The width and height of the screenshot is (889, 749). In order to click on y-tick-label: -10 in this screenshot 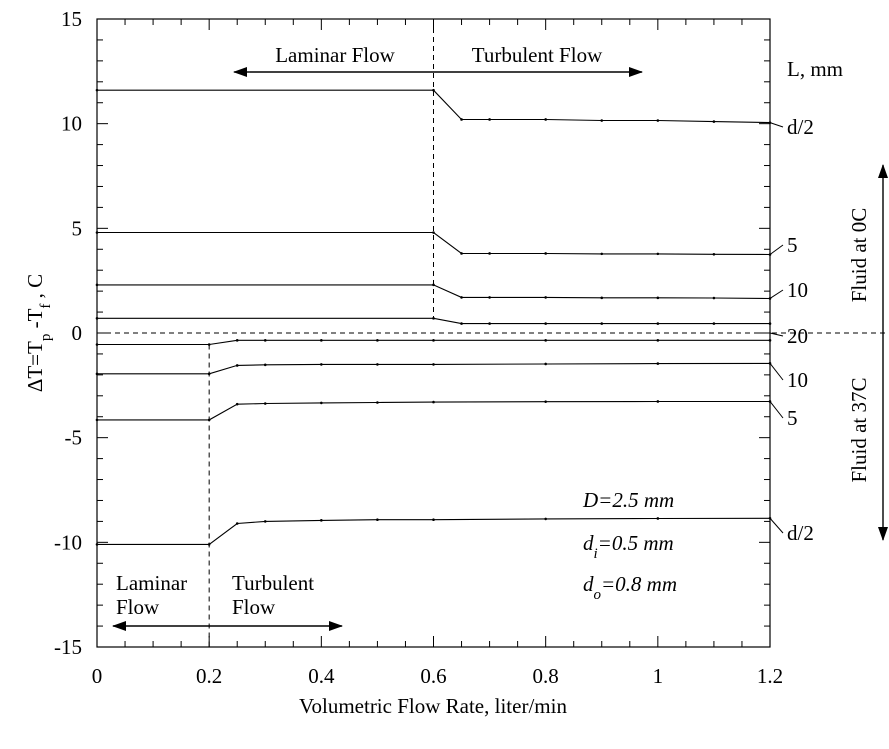, I will do `click(68, 542)`.